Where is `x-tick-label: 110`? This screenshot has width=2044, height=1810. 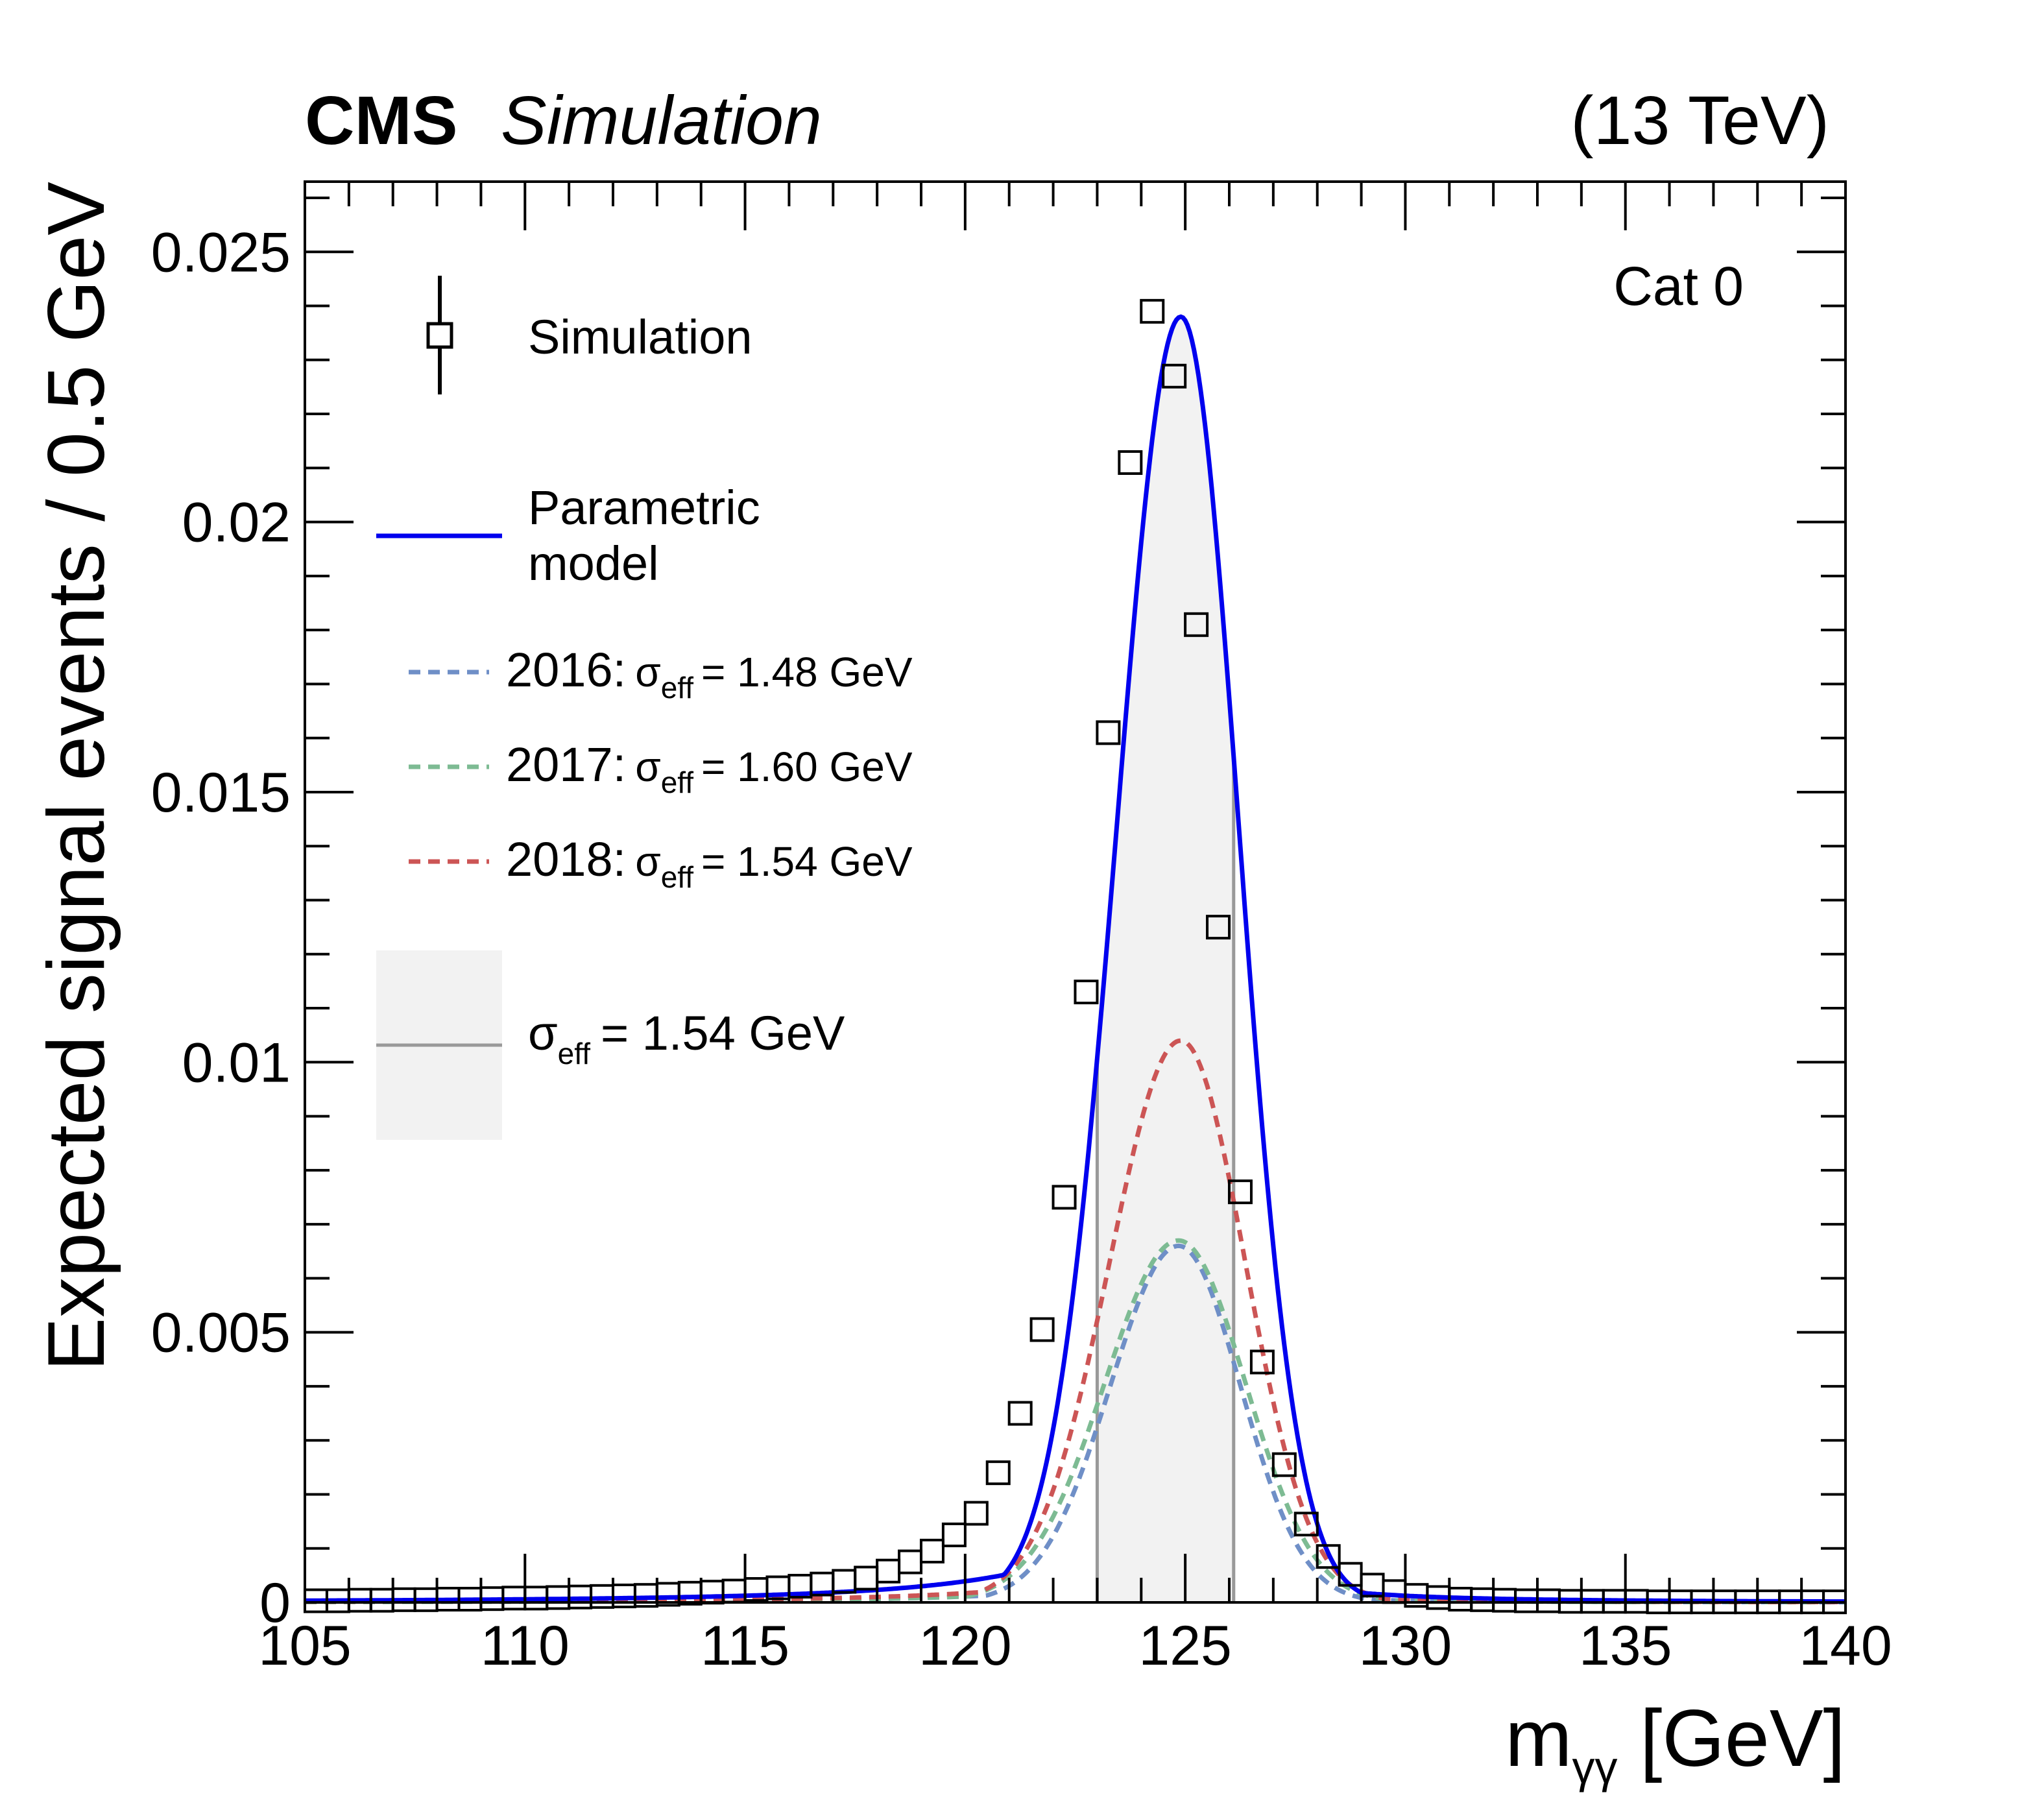 x-tick-label: 110 is located at coordinates (525, 1646).